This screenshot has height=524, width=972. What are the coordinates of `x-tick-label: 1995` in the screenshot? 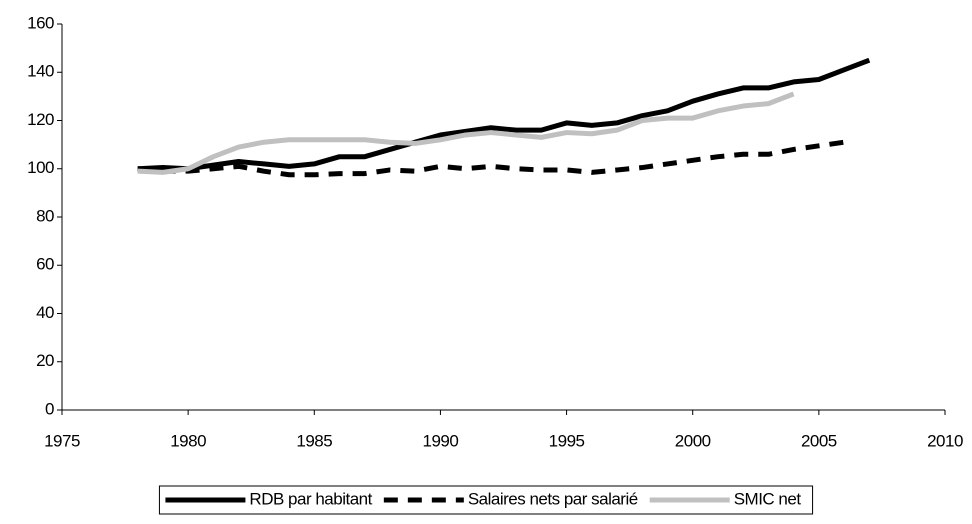 It's located at (567, 440).